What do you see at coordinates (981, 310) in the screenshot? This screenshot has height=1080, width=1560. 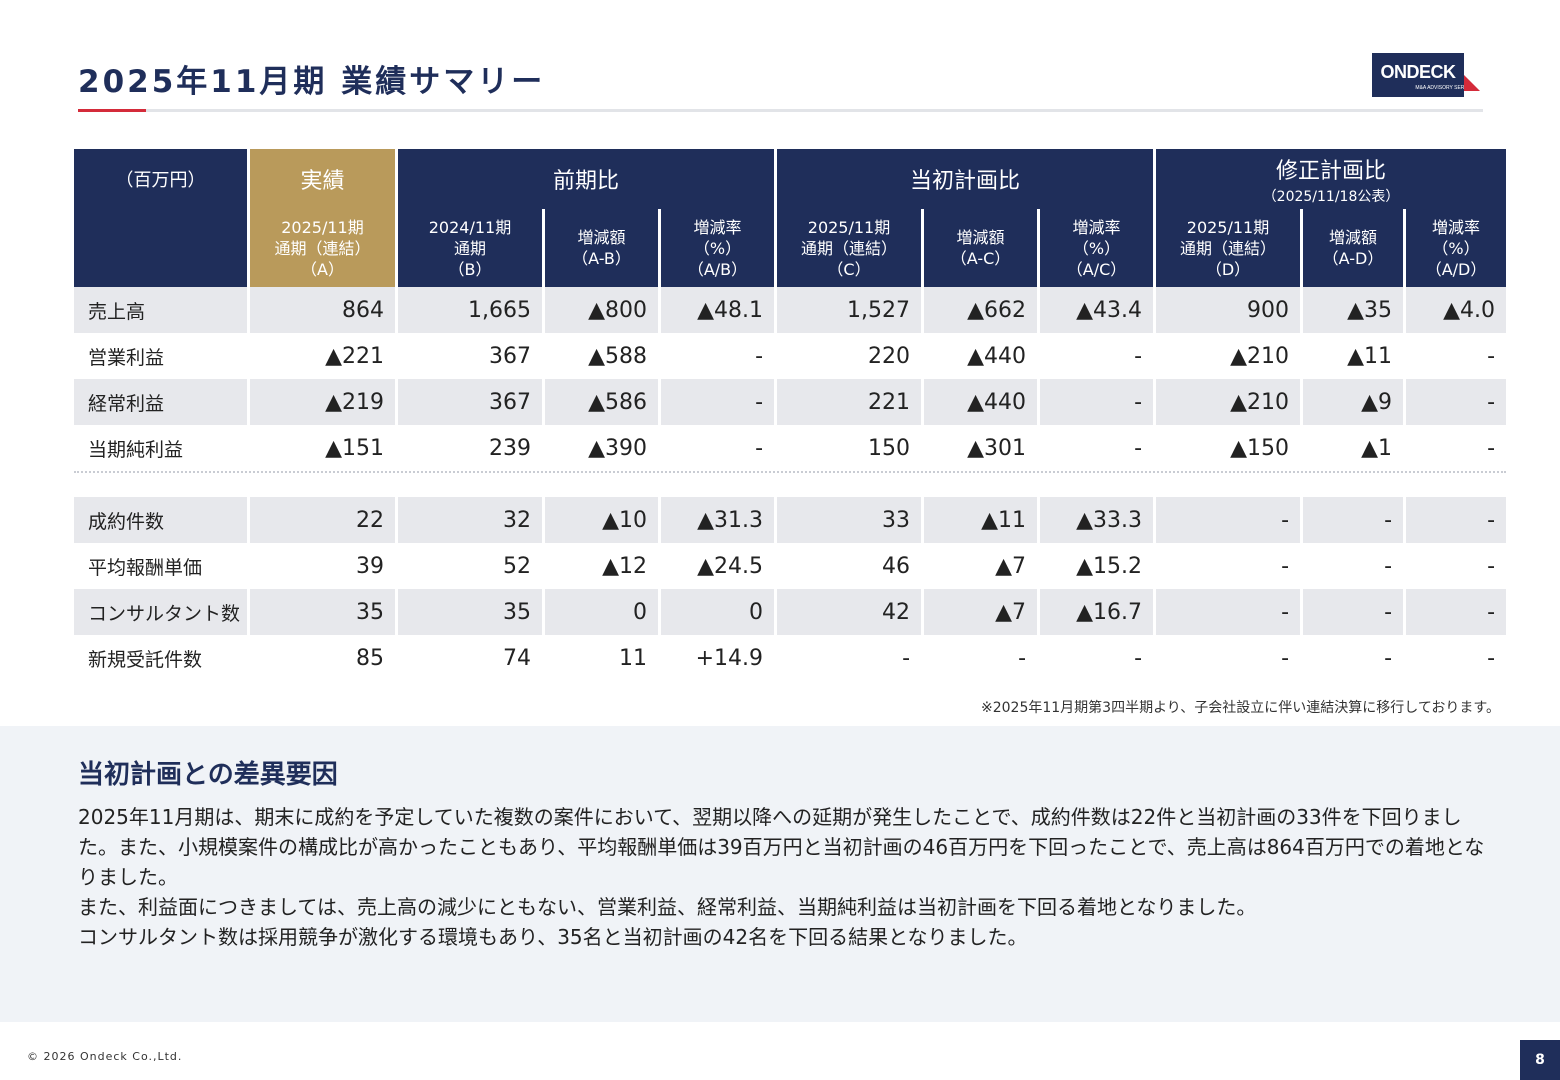 I see `table-cell: ▲662` at bounding box center [981, 310].